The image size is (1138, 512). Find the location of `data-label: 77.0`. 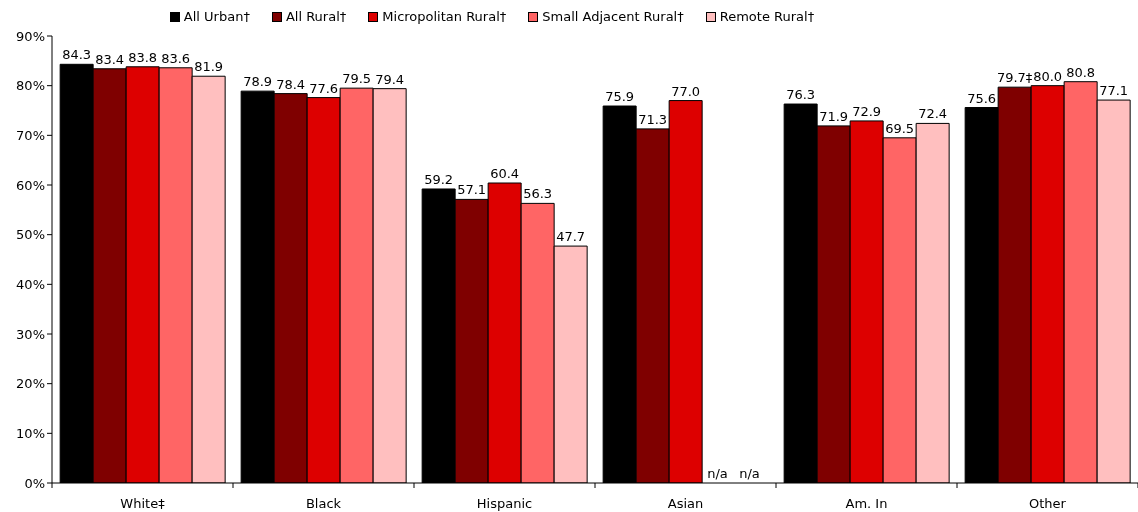

data-label: 77.0 is located at coordinates (686, 91).